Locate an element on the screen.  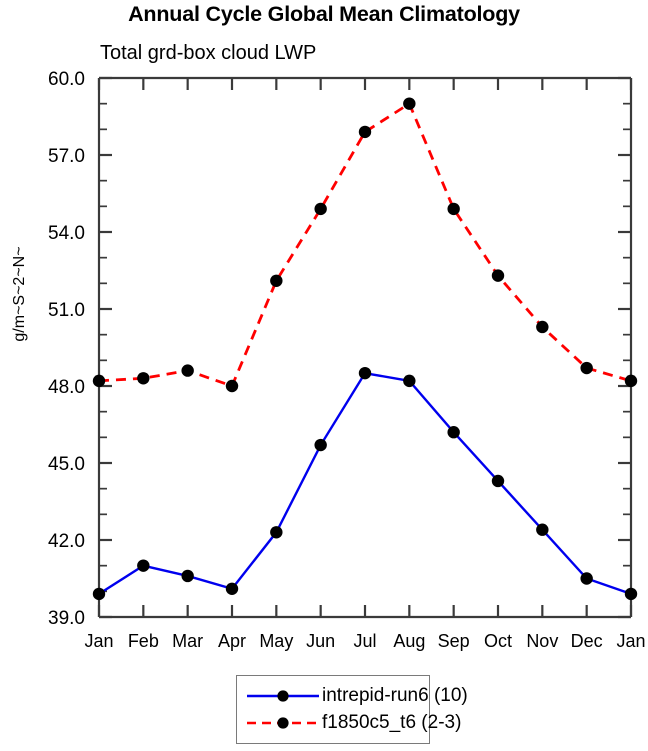
x-tick-label: Feb is located at coordinates (143, 641).